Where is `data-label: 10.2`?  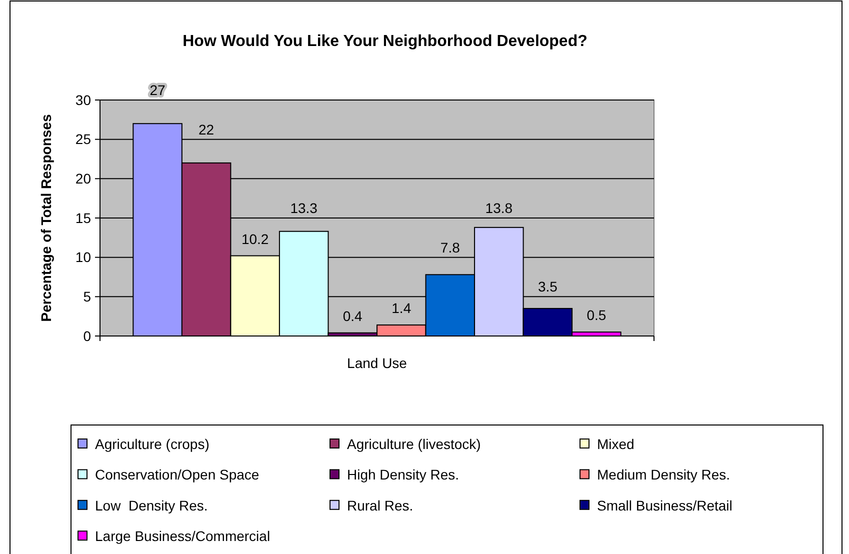 data-label: 10.2 is located at coordinates (255, 238).